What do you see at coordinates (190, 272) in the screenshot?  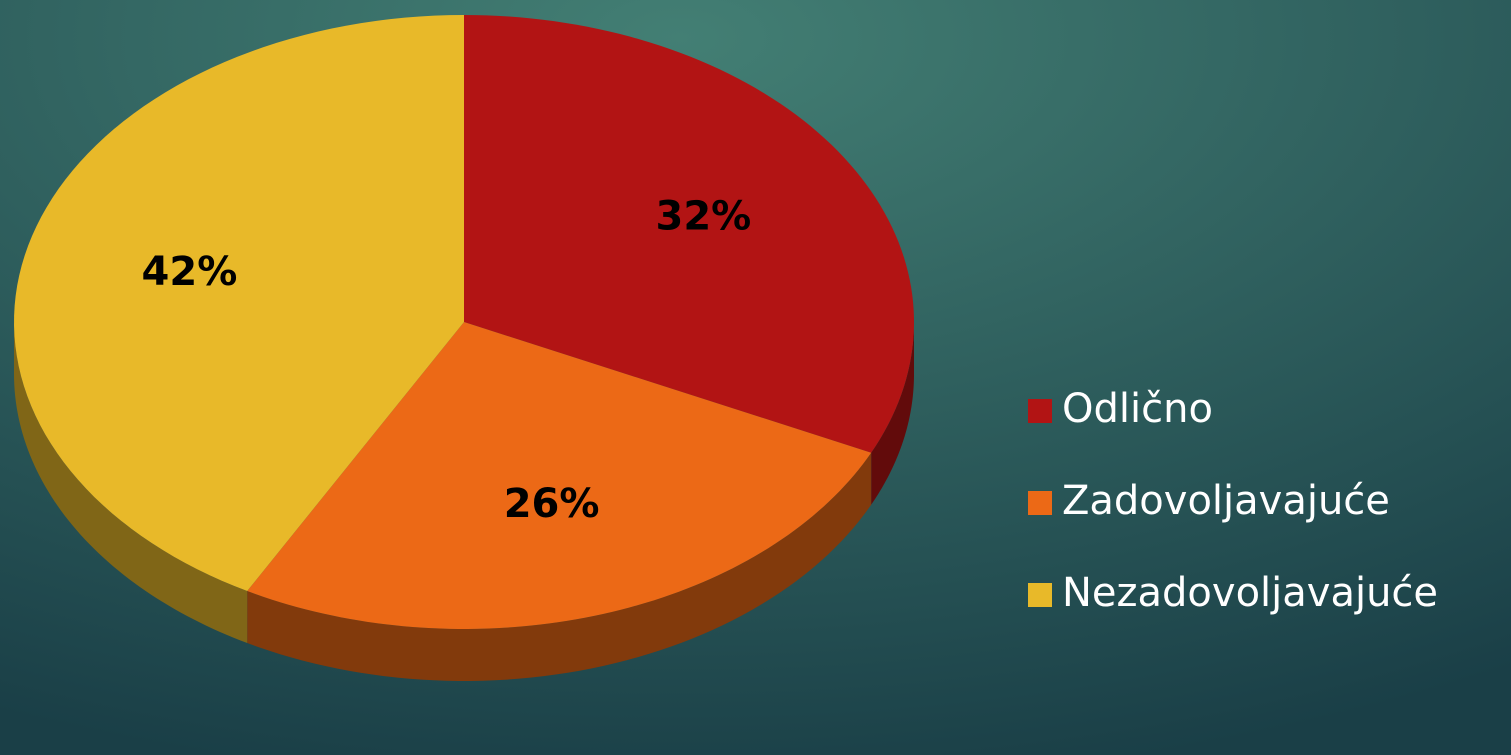 I see `data-label: 42%` at bounding box center [190, 272].